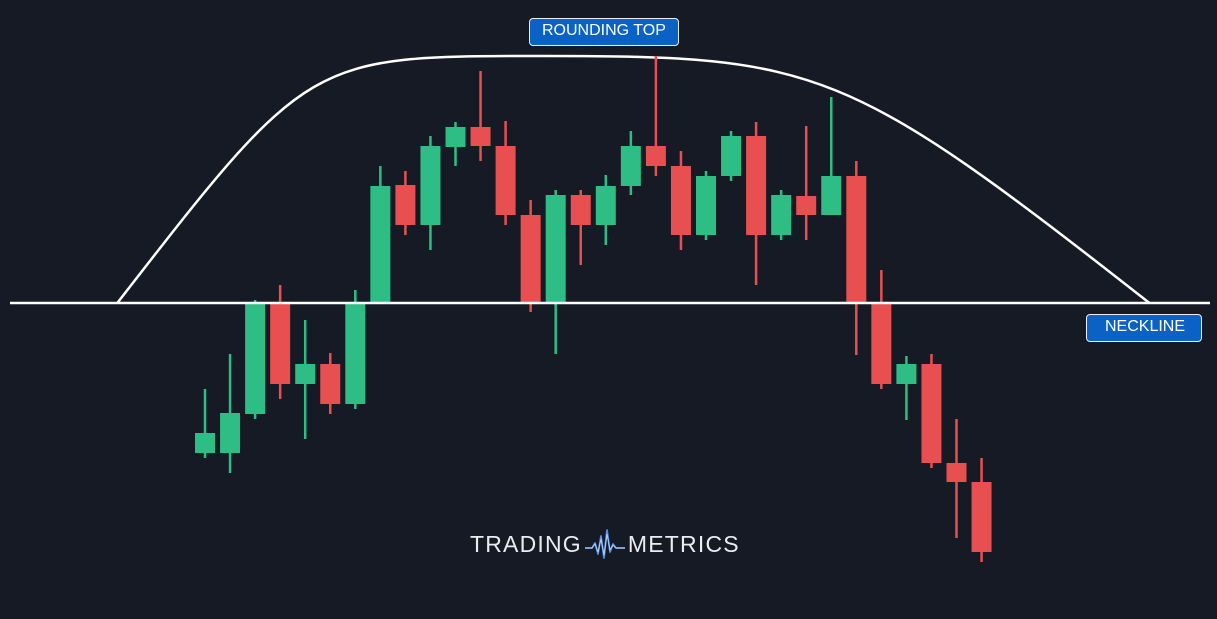  What do you see at coordinates (683, 543) in the screenshot?
I see `logo-text-right: METRICS` at bounding box center [683, 543].